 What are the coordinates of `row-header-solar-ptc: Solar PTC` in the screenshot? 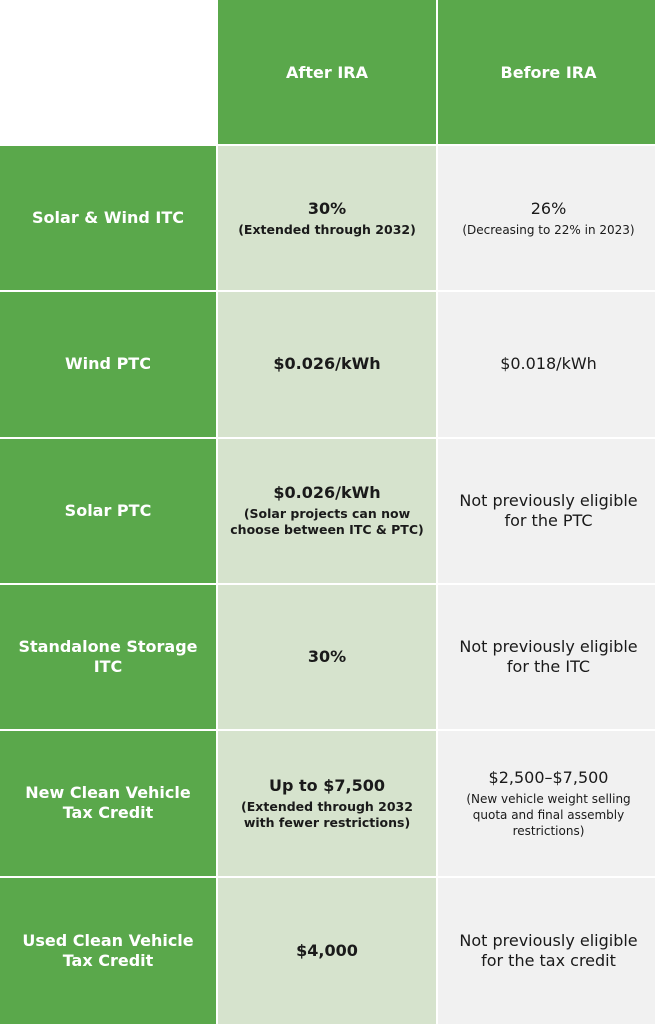 It's located at (108, 511).